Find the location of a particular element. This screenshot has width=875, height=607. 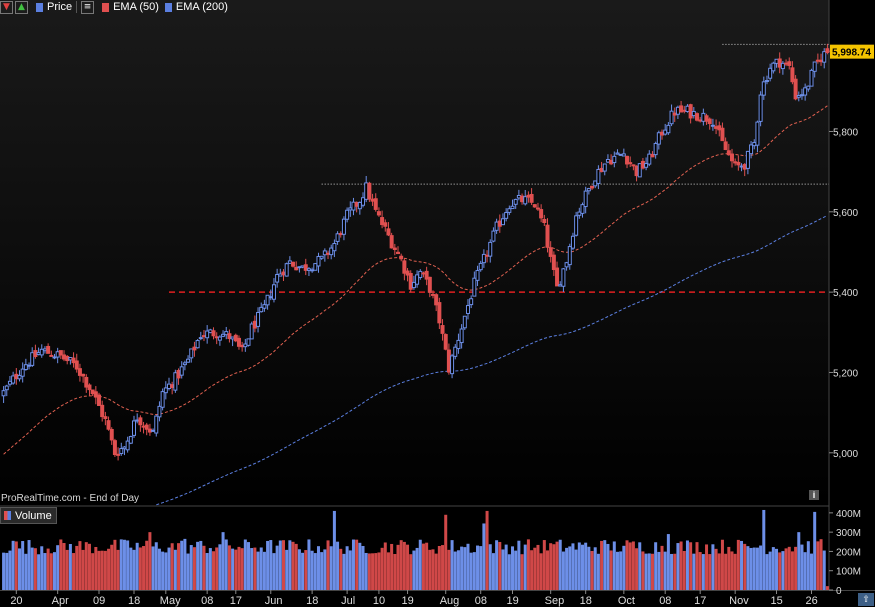

ema200-legend-label: EMA (200) is located at coordinates (201, 7).